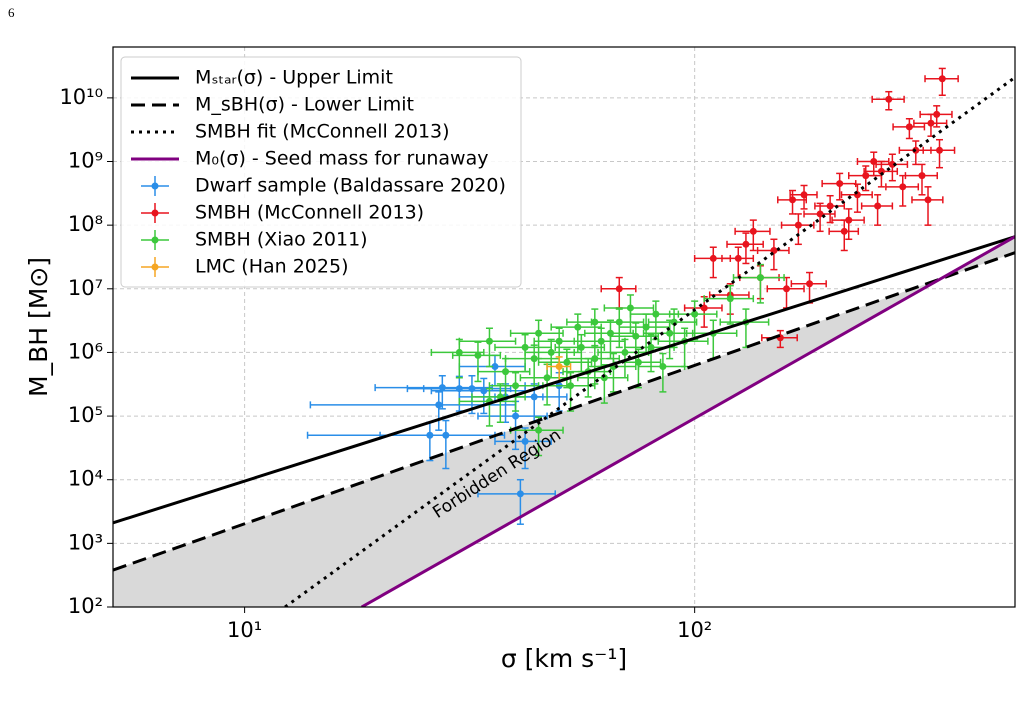  Describe the element at coordinates (85, 288) in the screenshot. I see `y-tick-label: 10⁷` at that location.